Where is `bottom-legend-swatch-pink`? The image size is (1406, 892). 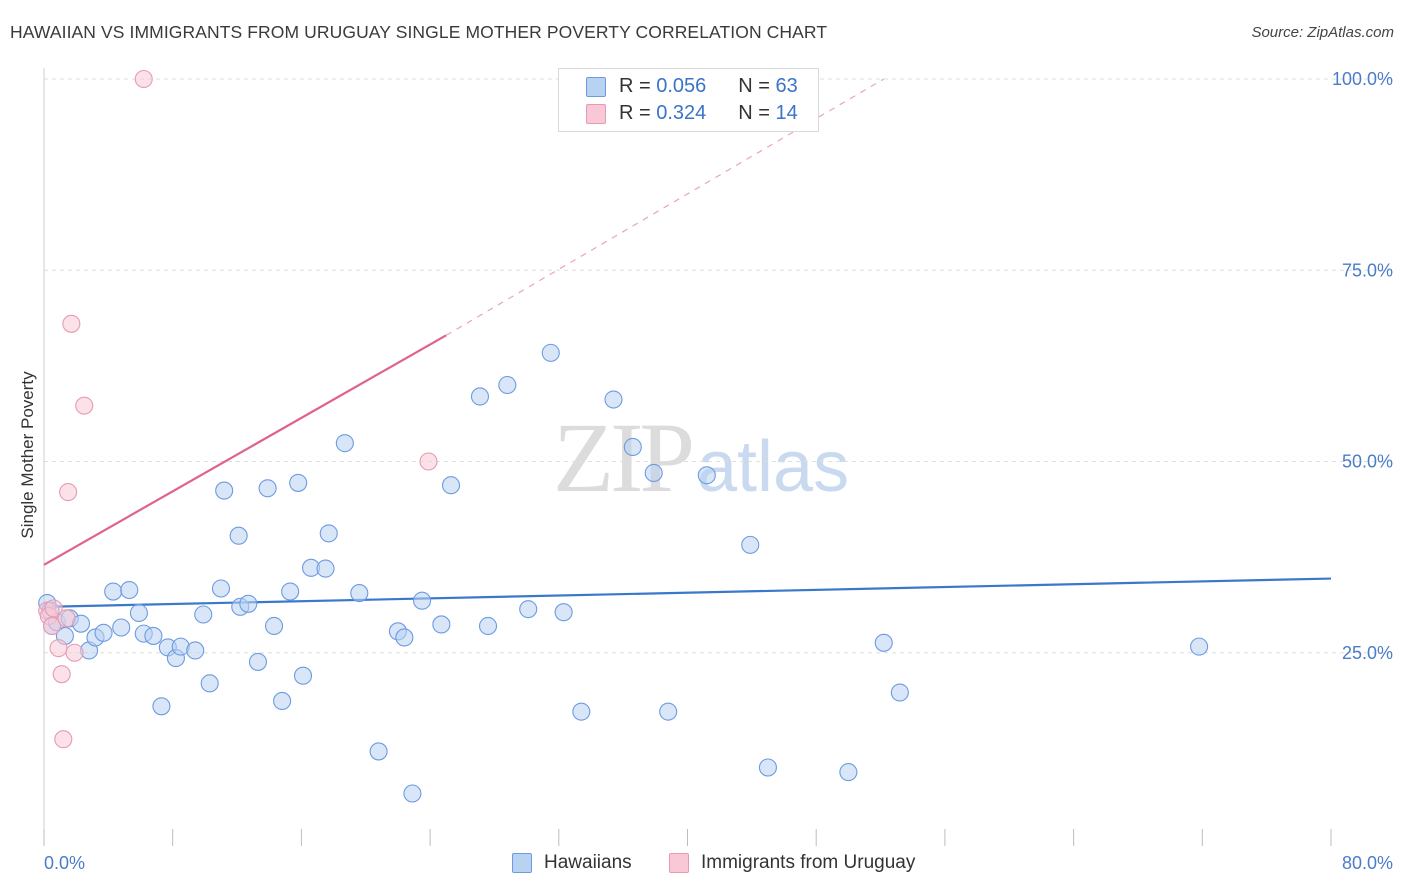
bottom-legend-swatch-pink is located at coordinates (679, 863).